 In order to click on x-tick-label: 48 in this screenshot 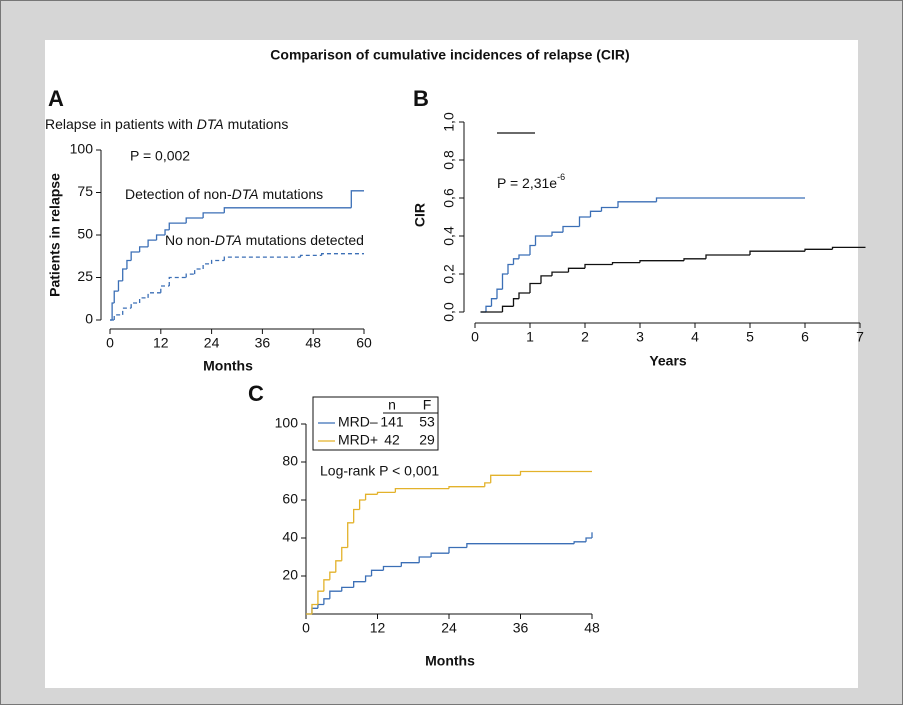, I will do `click(592, 628)`.